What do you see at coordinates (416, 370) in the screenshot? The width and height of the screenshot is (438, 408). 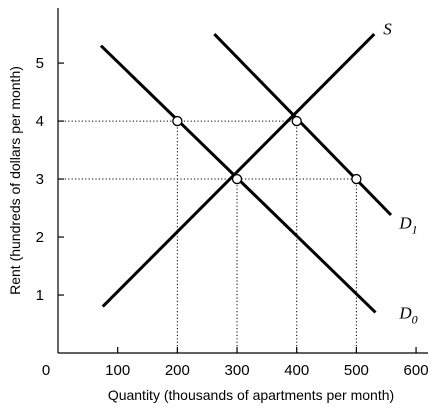 I see `x-tick-label: 600` at bounding box center [416, 370].